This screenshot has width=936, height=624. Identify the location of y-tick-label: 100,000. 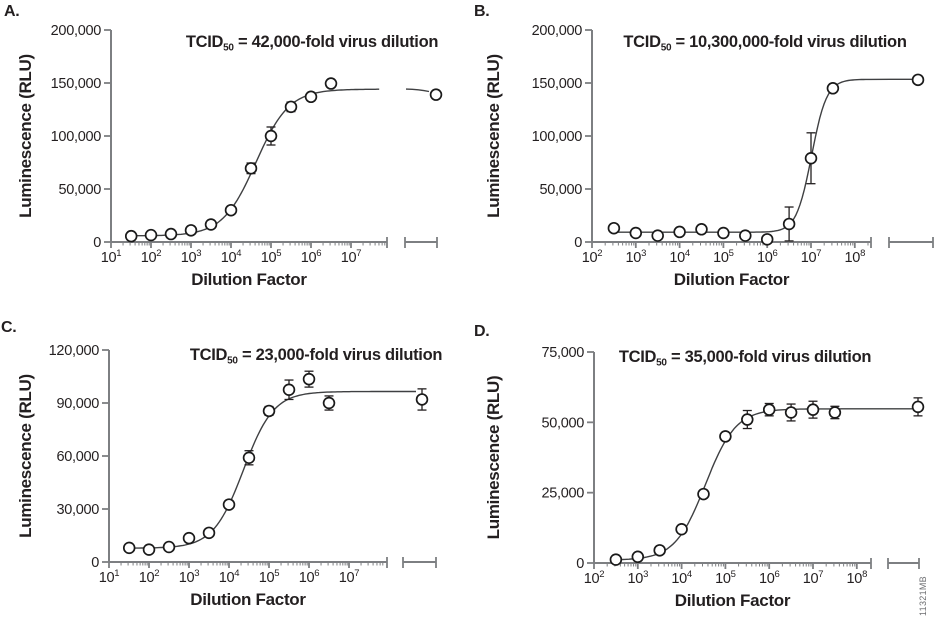
(557, 137).